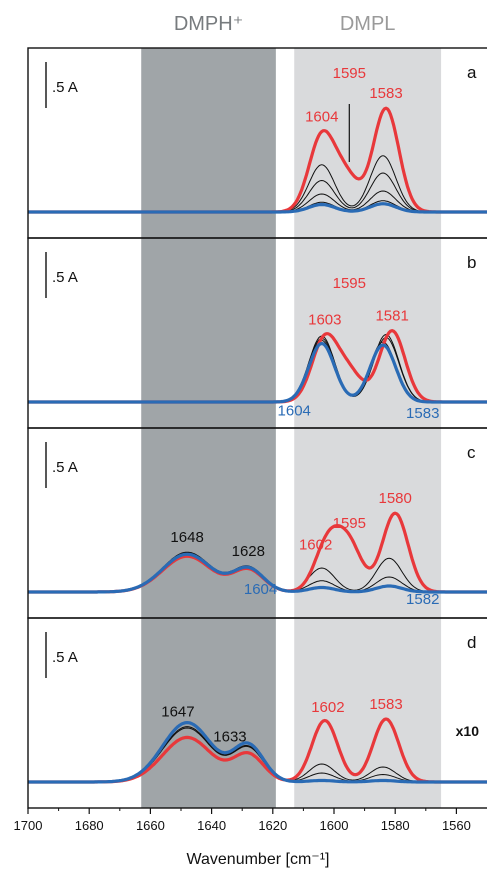  What do you see at coordinates (385, 93) in the screenshot?
I see `panel-a-peak-label-2: 1583` at bounding box center [385, 93].